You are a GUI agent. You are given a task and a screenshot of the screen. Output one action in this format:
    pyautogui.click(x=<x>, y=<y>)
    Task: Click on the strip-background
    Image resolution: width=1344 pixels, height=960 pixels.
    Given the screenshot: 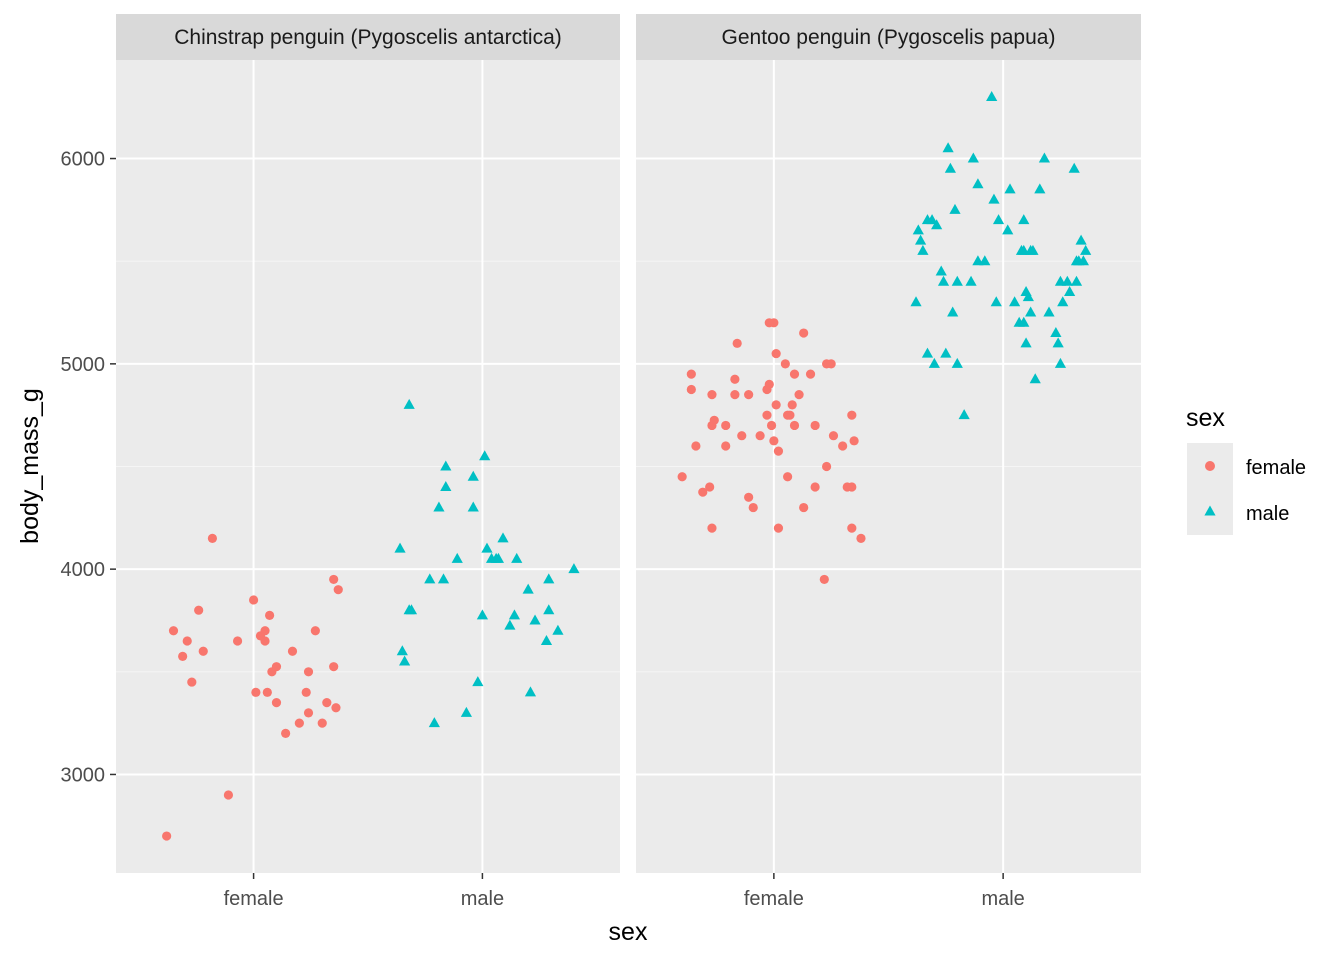 What is the action you would take?
    pyautogui.click(x=368, y=37)
    